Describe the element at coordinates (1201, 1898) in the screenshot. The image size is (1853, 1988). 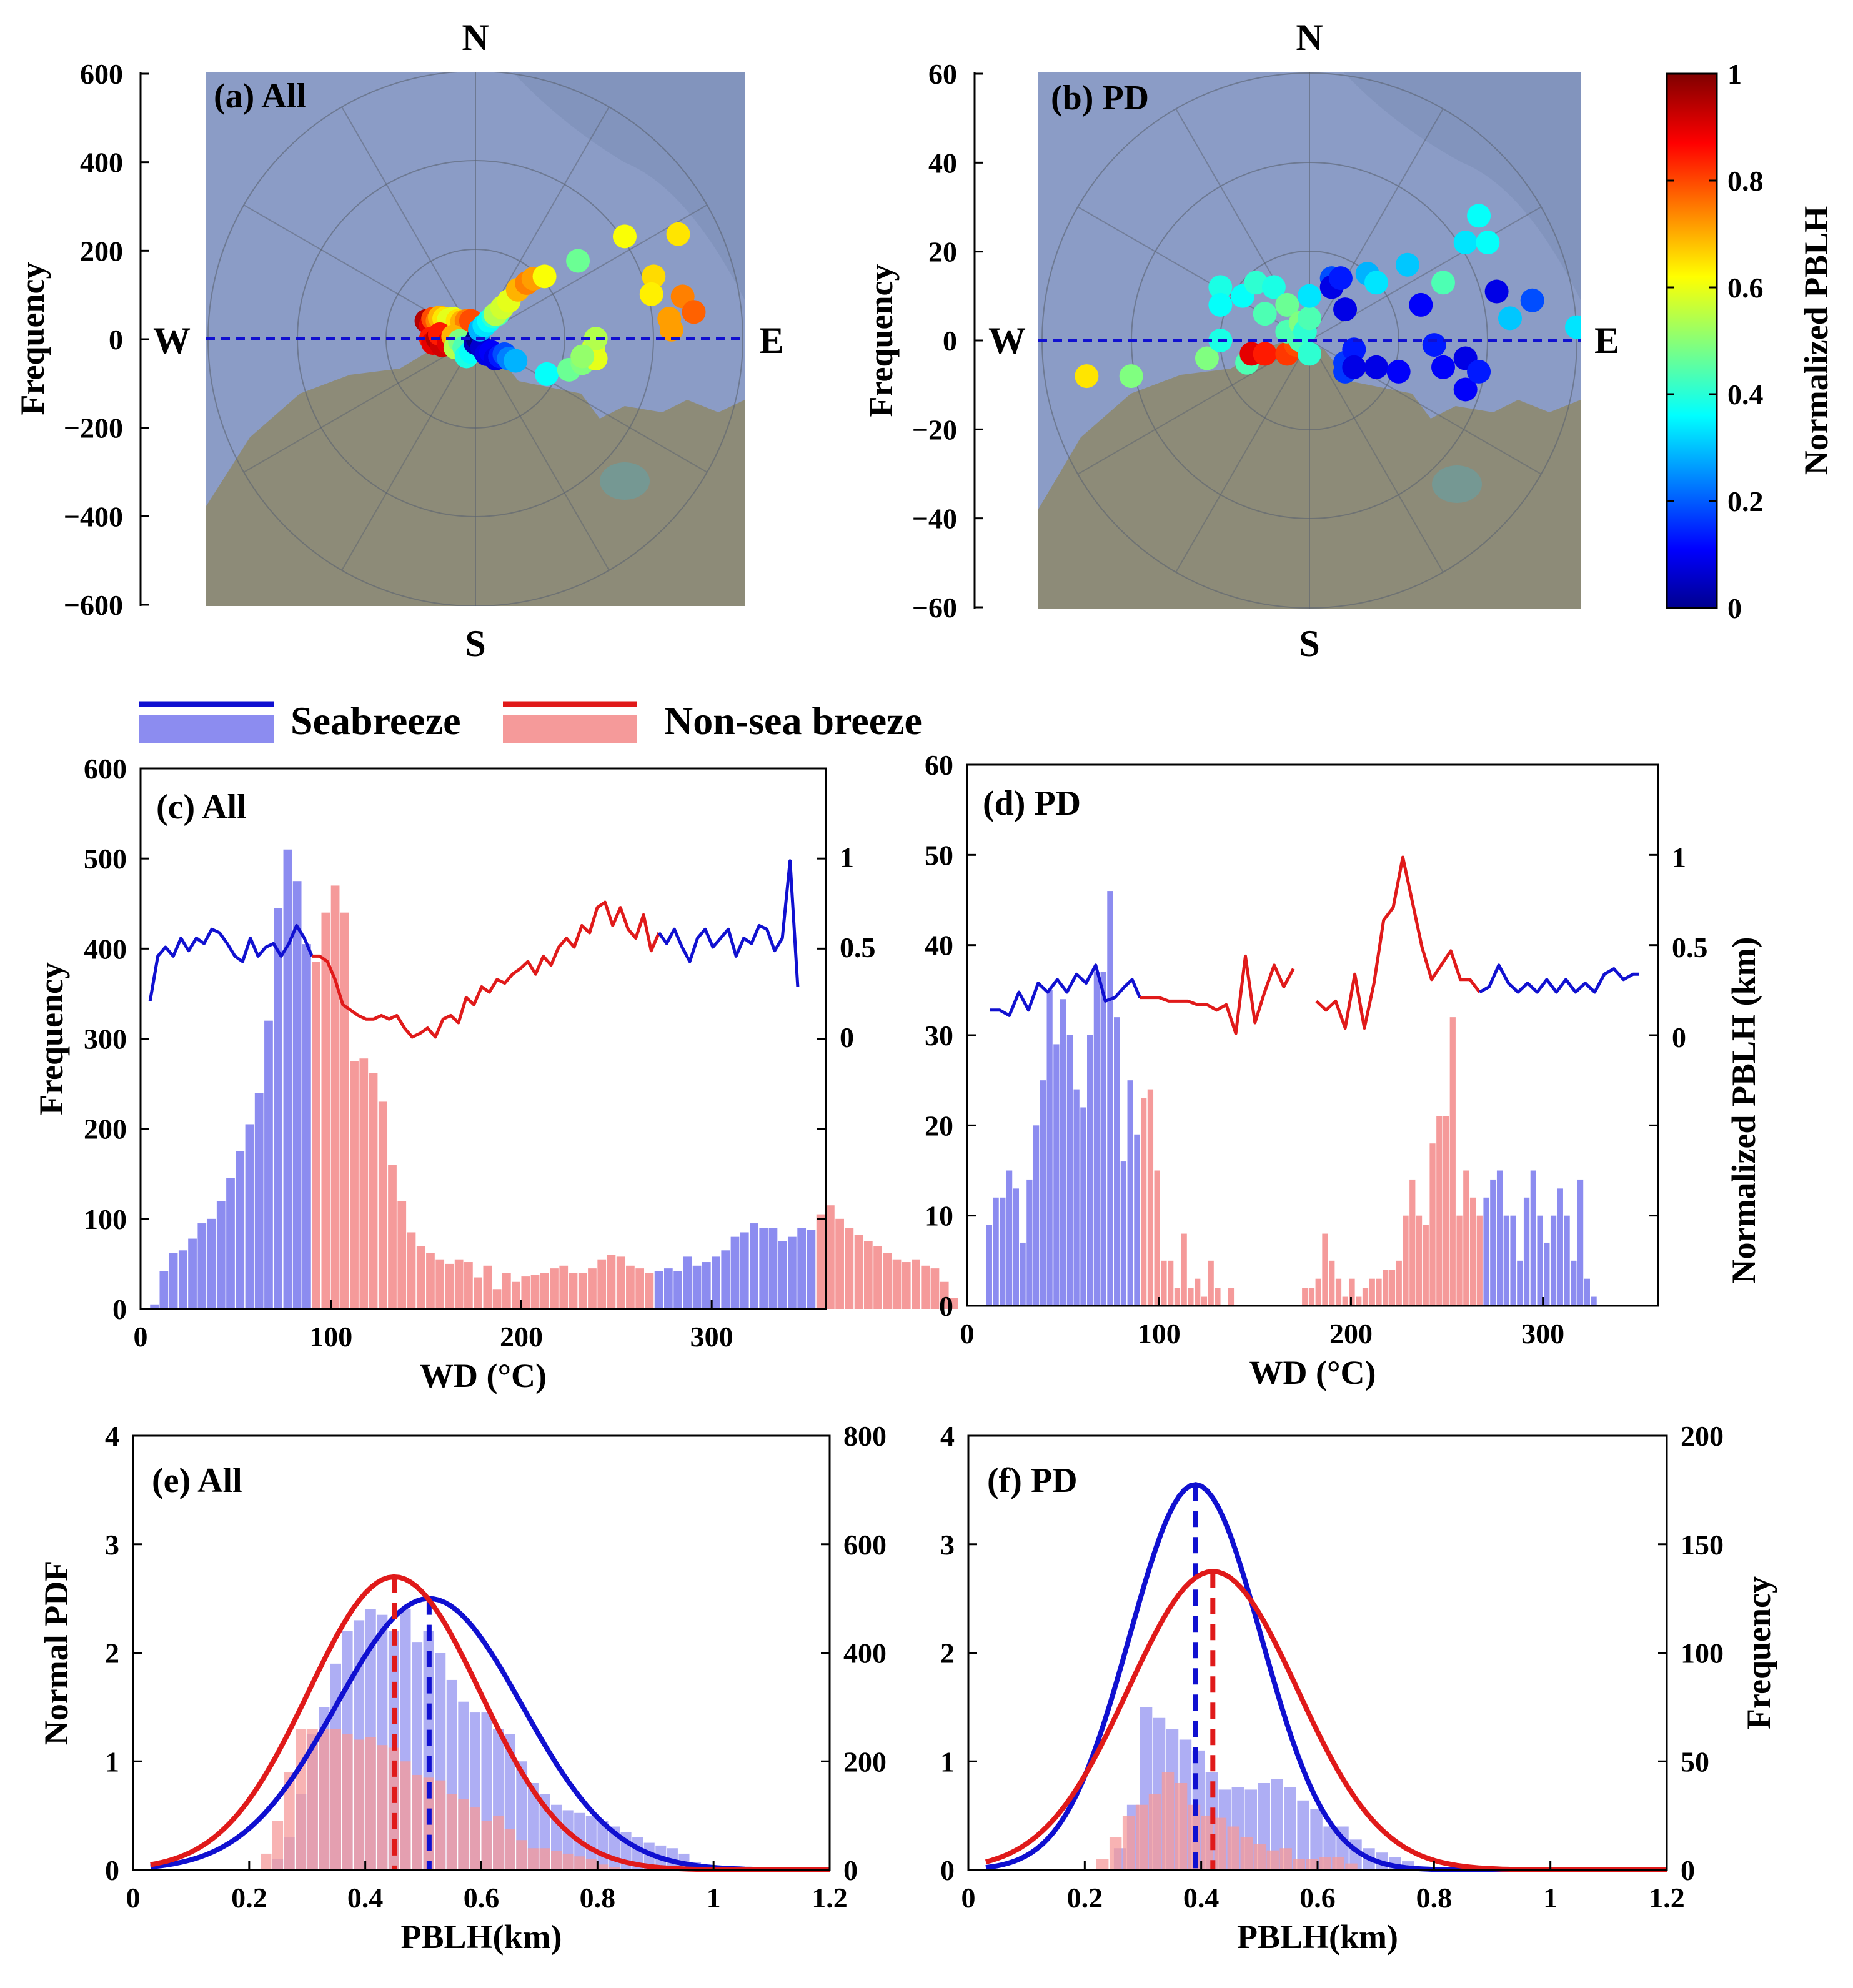
I see `x-tick-label: 0.4` at that location.